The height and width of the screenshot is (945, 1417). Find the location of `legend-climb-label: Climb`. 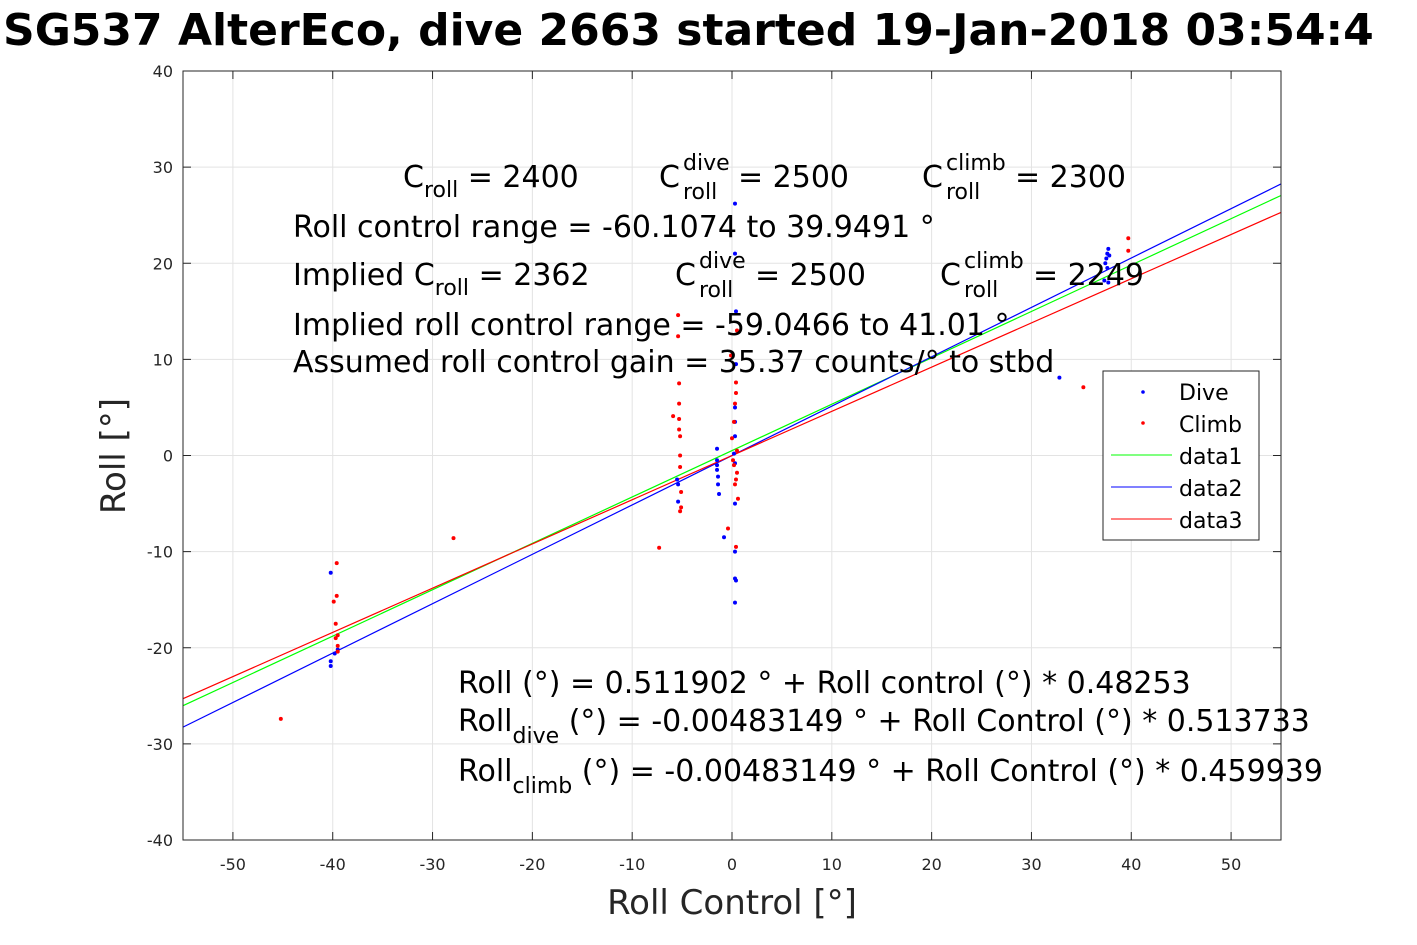

legend-climb-label: Climb is located at coordinates (1210, 425).